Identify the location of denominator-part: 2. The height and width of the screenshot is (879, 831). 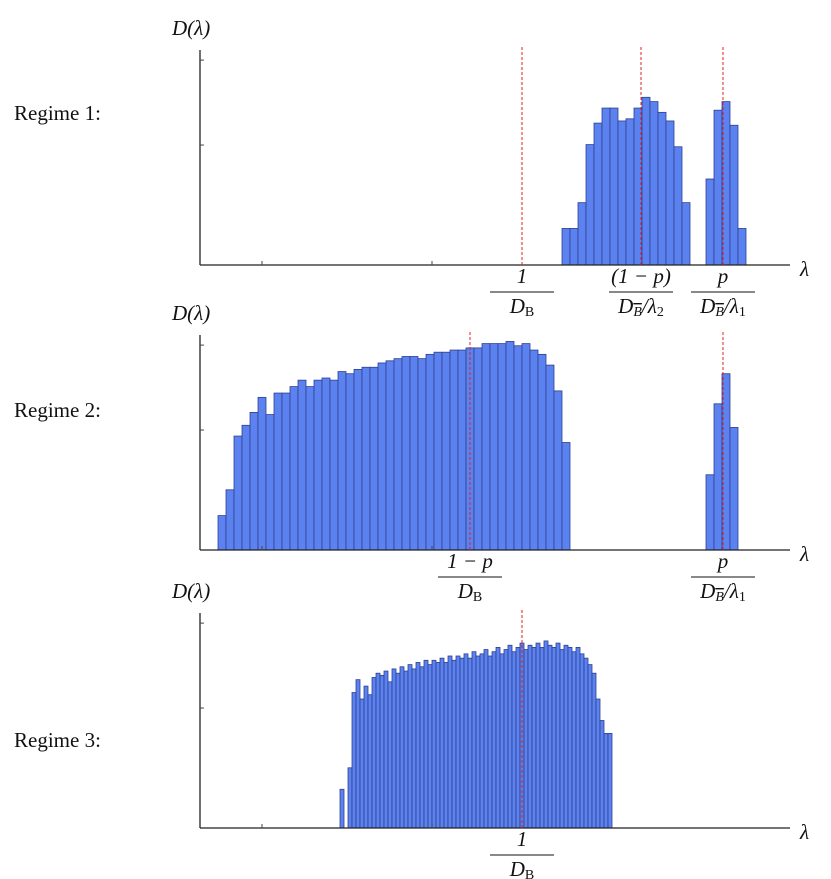
(660, 312).